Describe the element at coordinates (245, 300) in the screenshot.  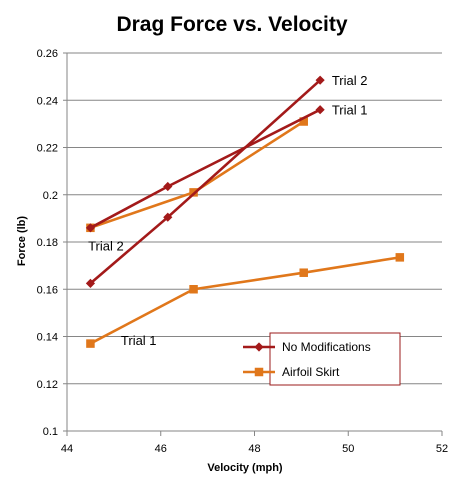
I see `series-line-airfoil-skirt` at that location.